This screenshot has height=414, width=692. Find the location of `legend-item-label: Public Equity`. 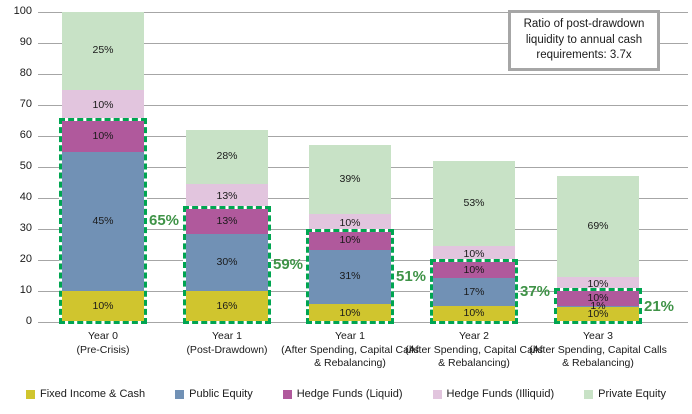

legend-item-label: Public Equity is located at coordinates (221, 394).